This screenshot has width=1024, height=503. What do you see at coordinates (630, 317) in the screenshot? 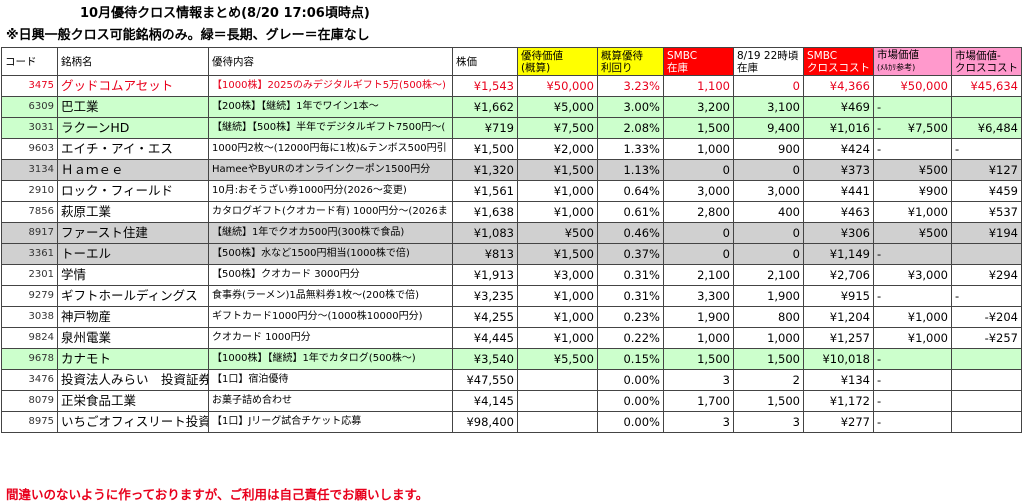
I see `yield-cell: 0.23%` at bounding box center [630, 317].